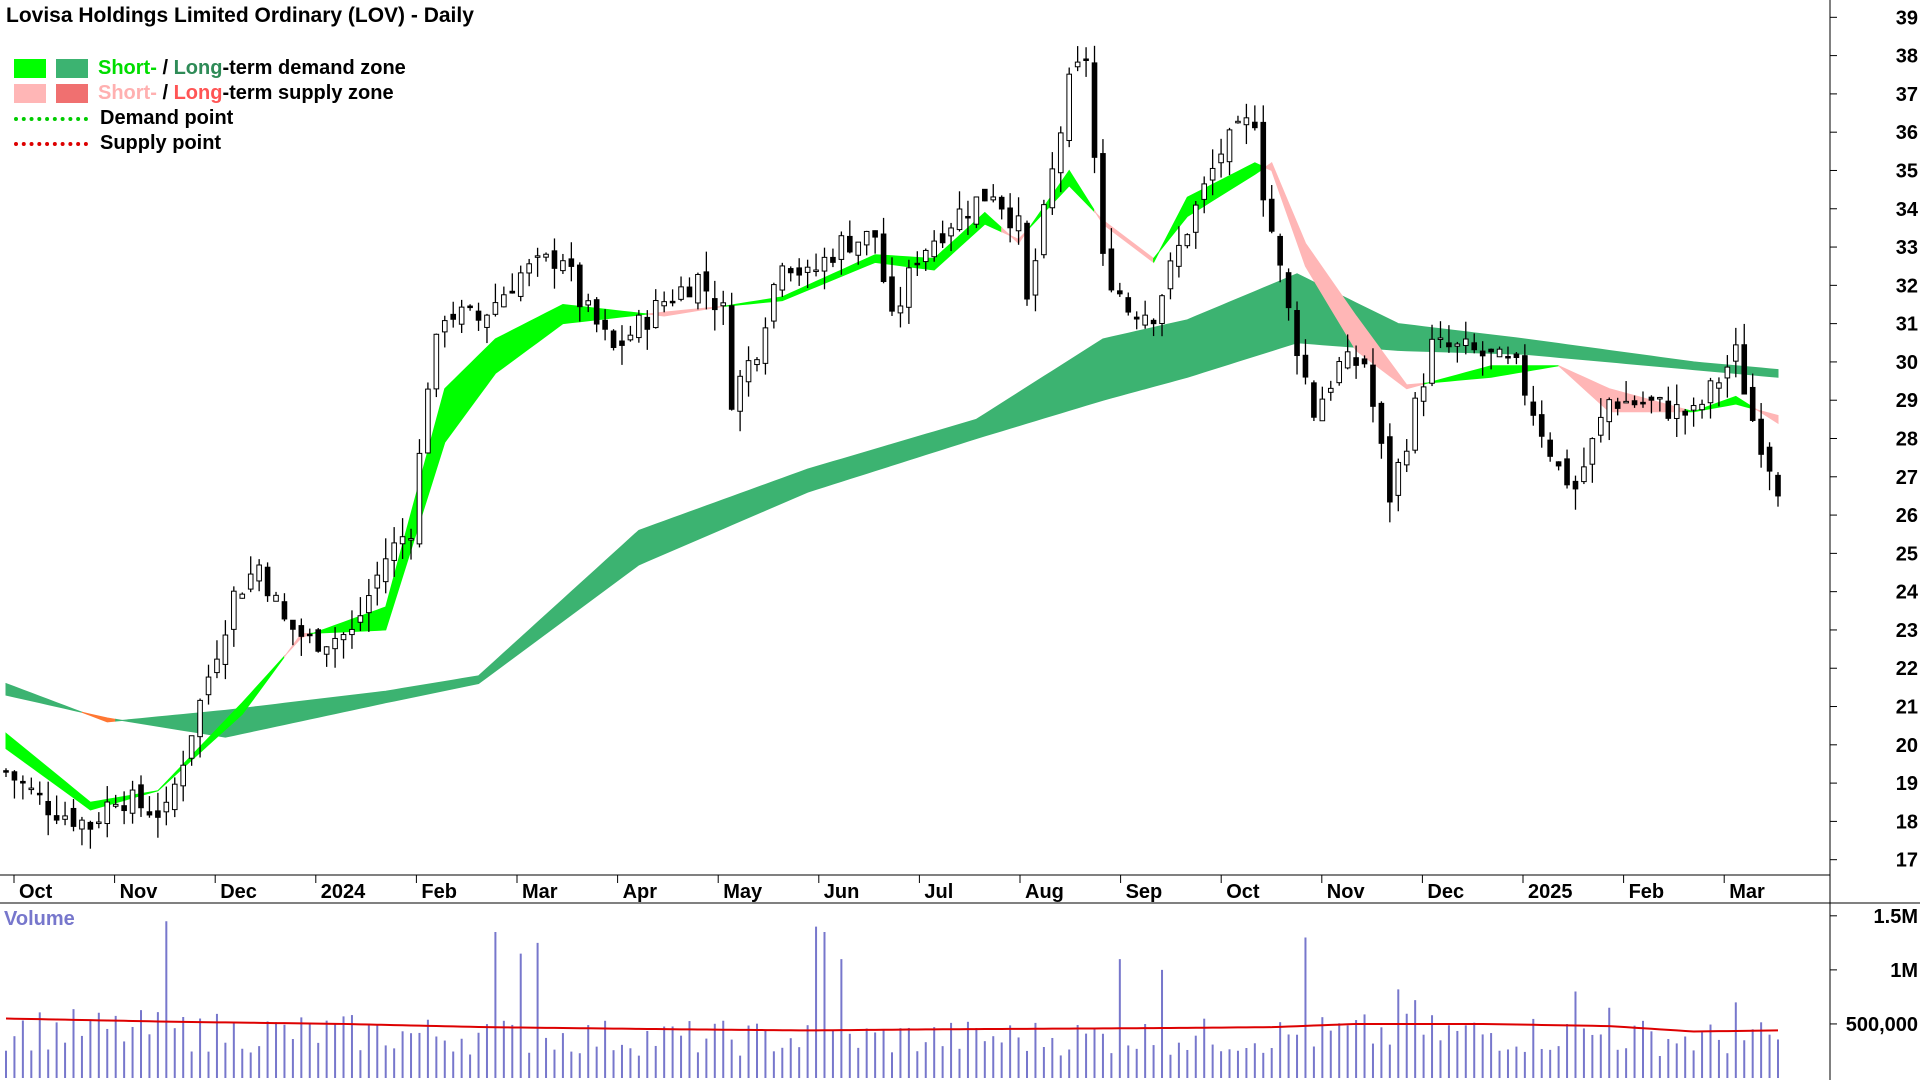  Describe the element at coordinates (1904, 971) in the screenshot. I see `volume-tick-label: 1M` at that location.